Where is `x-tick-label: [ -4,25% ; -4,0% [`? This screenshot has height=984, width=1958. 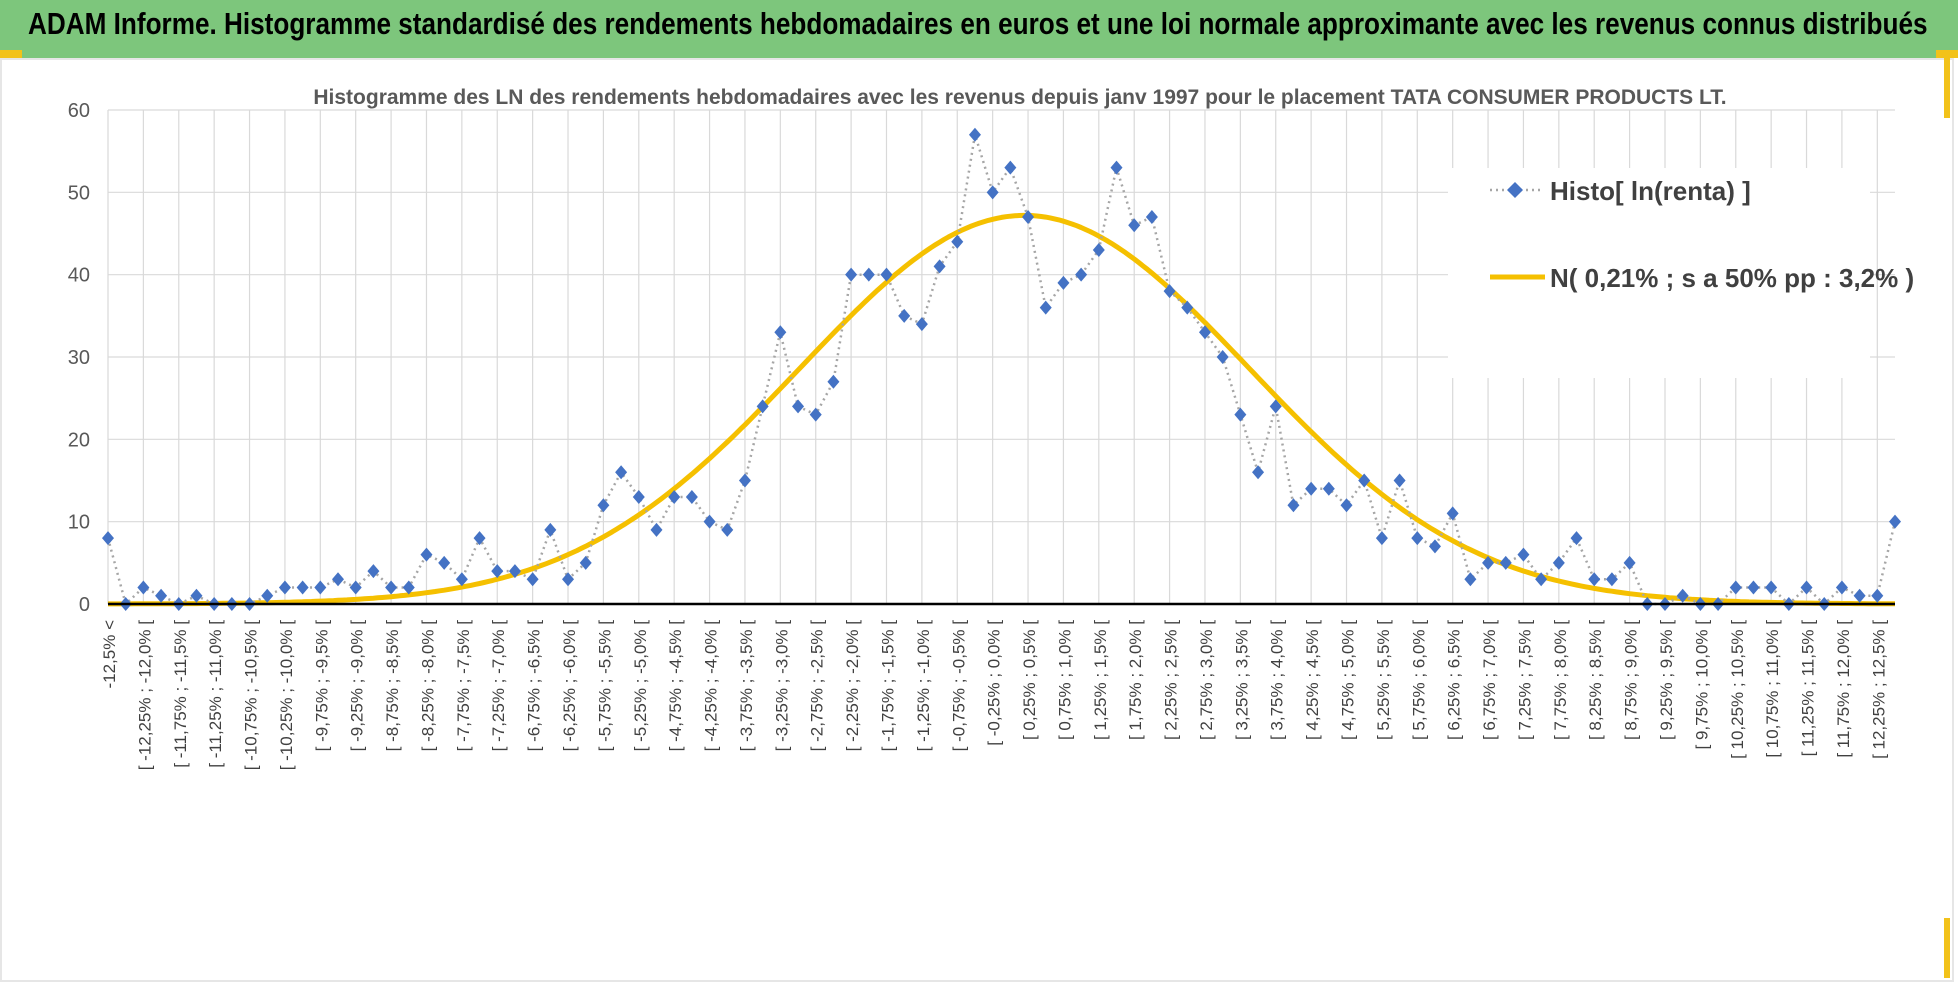 x-tick-label: [ -4,25% ; -4,0% [ is located at coordinates (711, 686).